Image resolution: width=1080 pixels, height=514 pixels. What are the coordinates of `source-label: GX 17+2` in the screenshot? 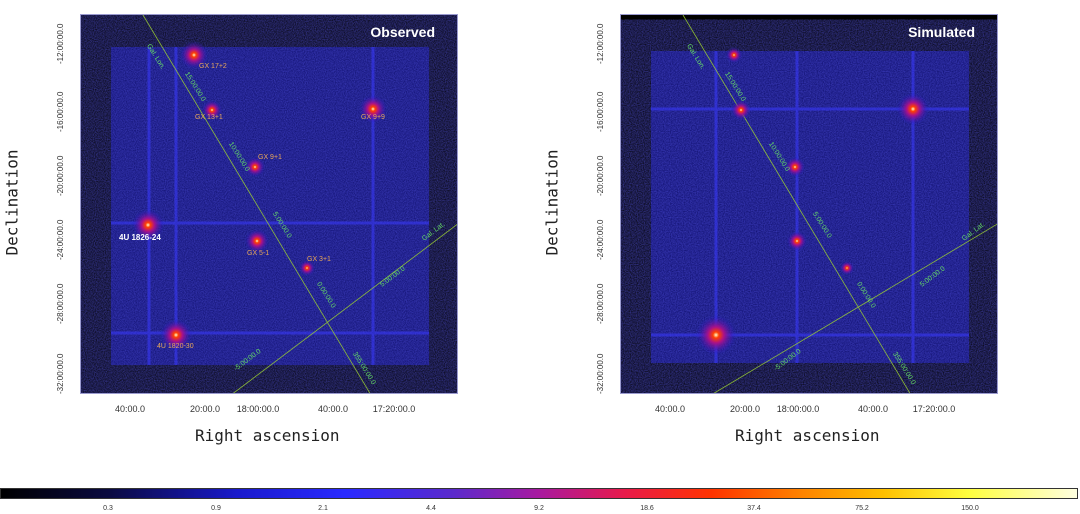 It's located at (213, 66).